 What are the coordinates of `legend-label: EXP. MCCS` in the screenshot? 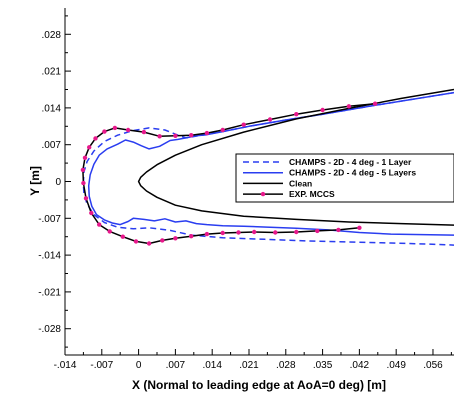 It's located at (312, 194).